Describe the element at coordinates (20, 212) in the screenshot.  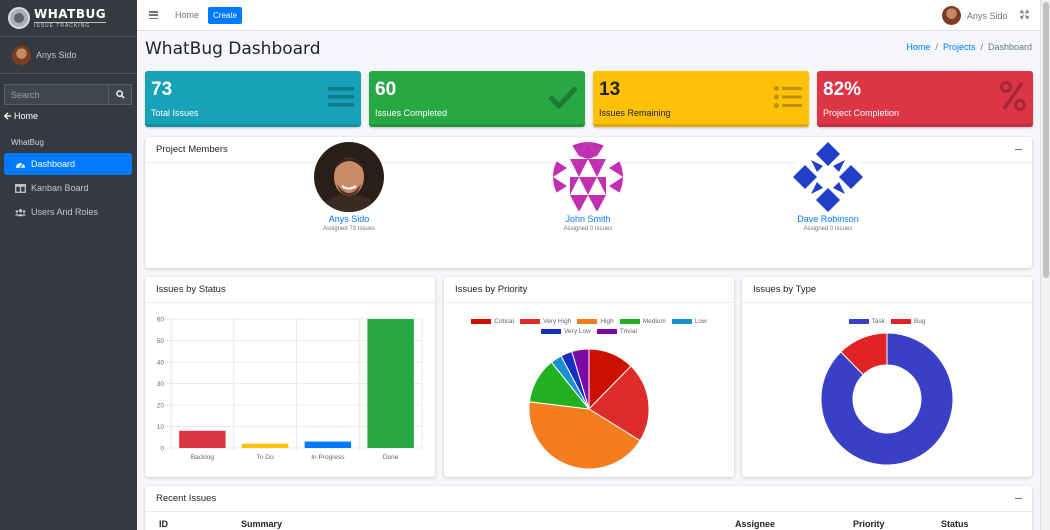
I see `users-icon` at that location.